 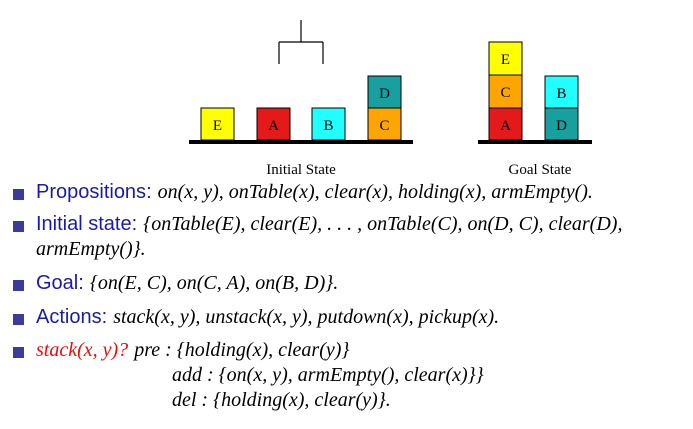 I want to click on initial-block-c: C, so click(x=384, y=124).